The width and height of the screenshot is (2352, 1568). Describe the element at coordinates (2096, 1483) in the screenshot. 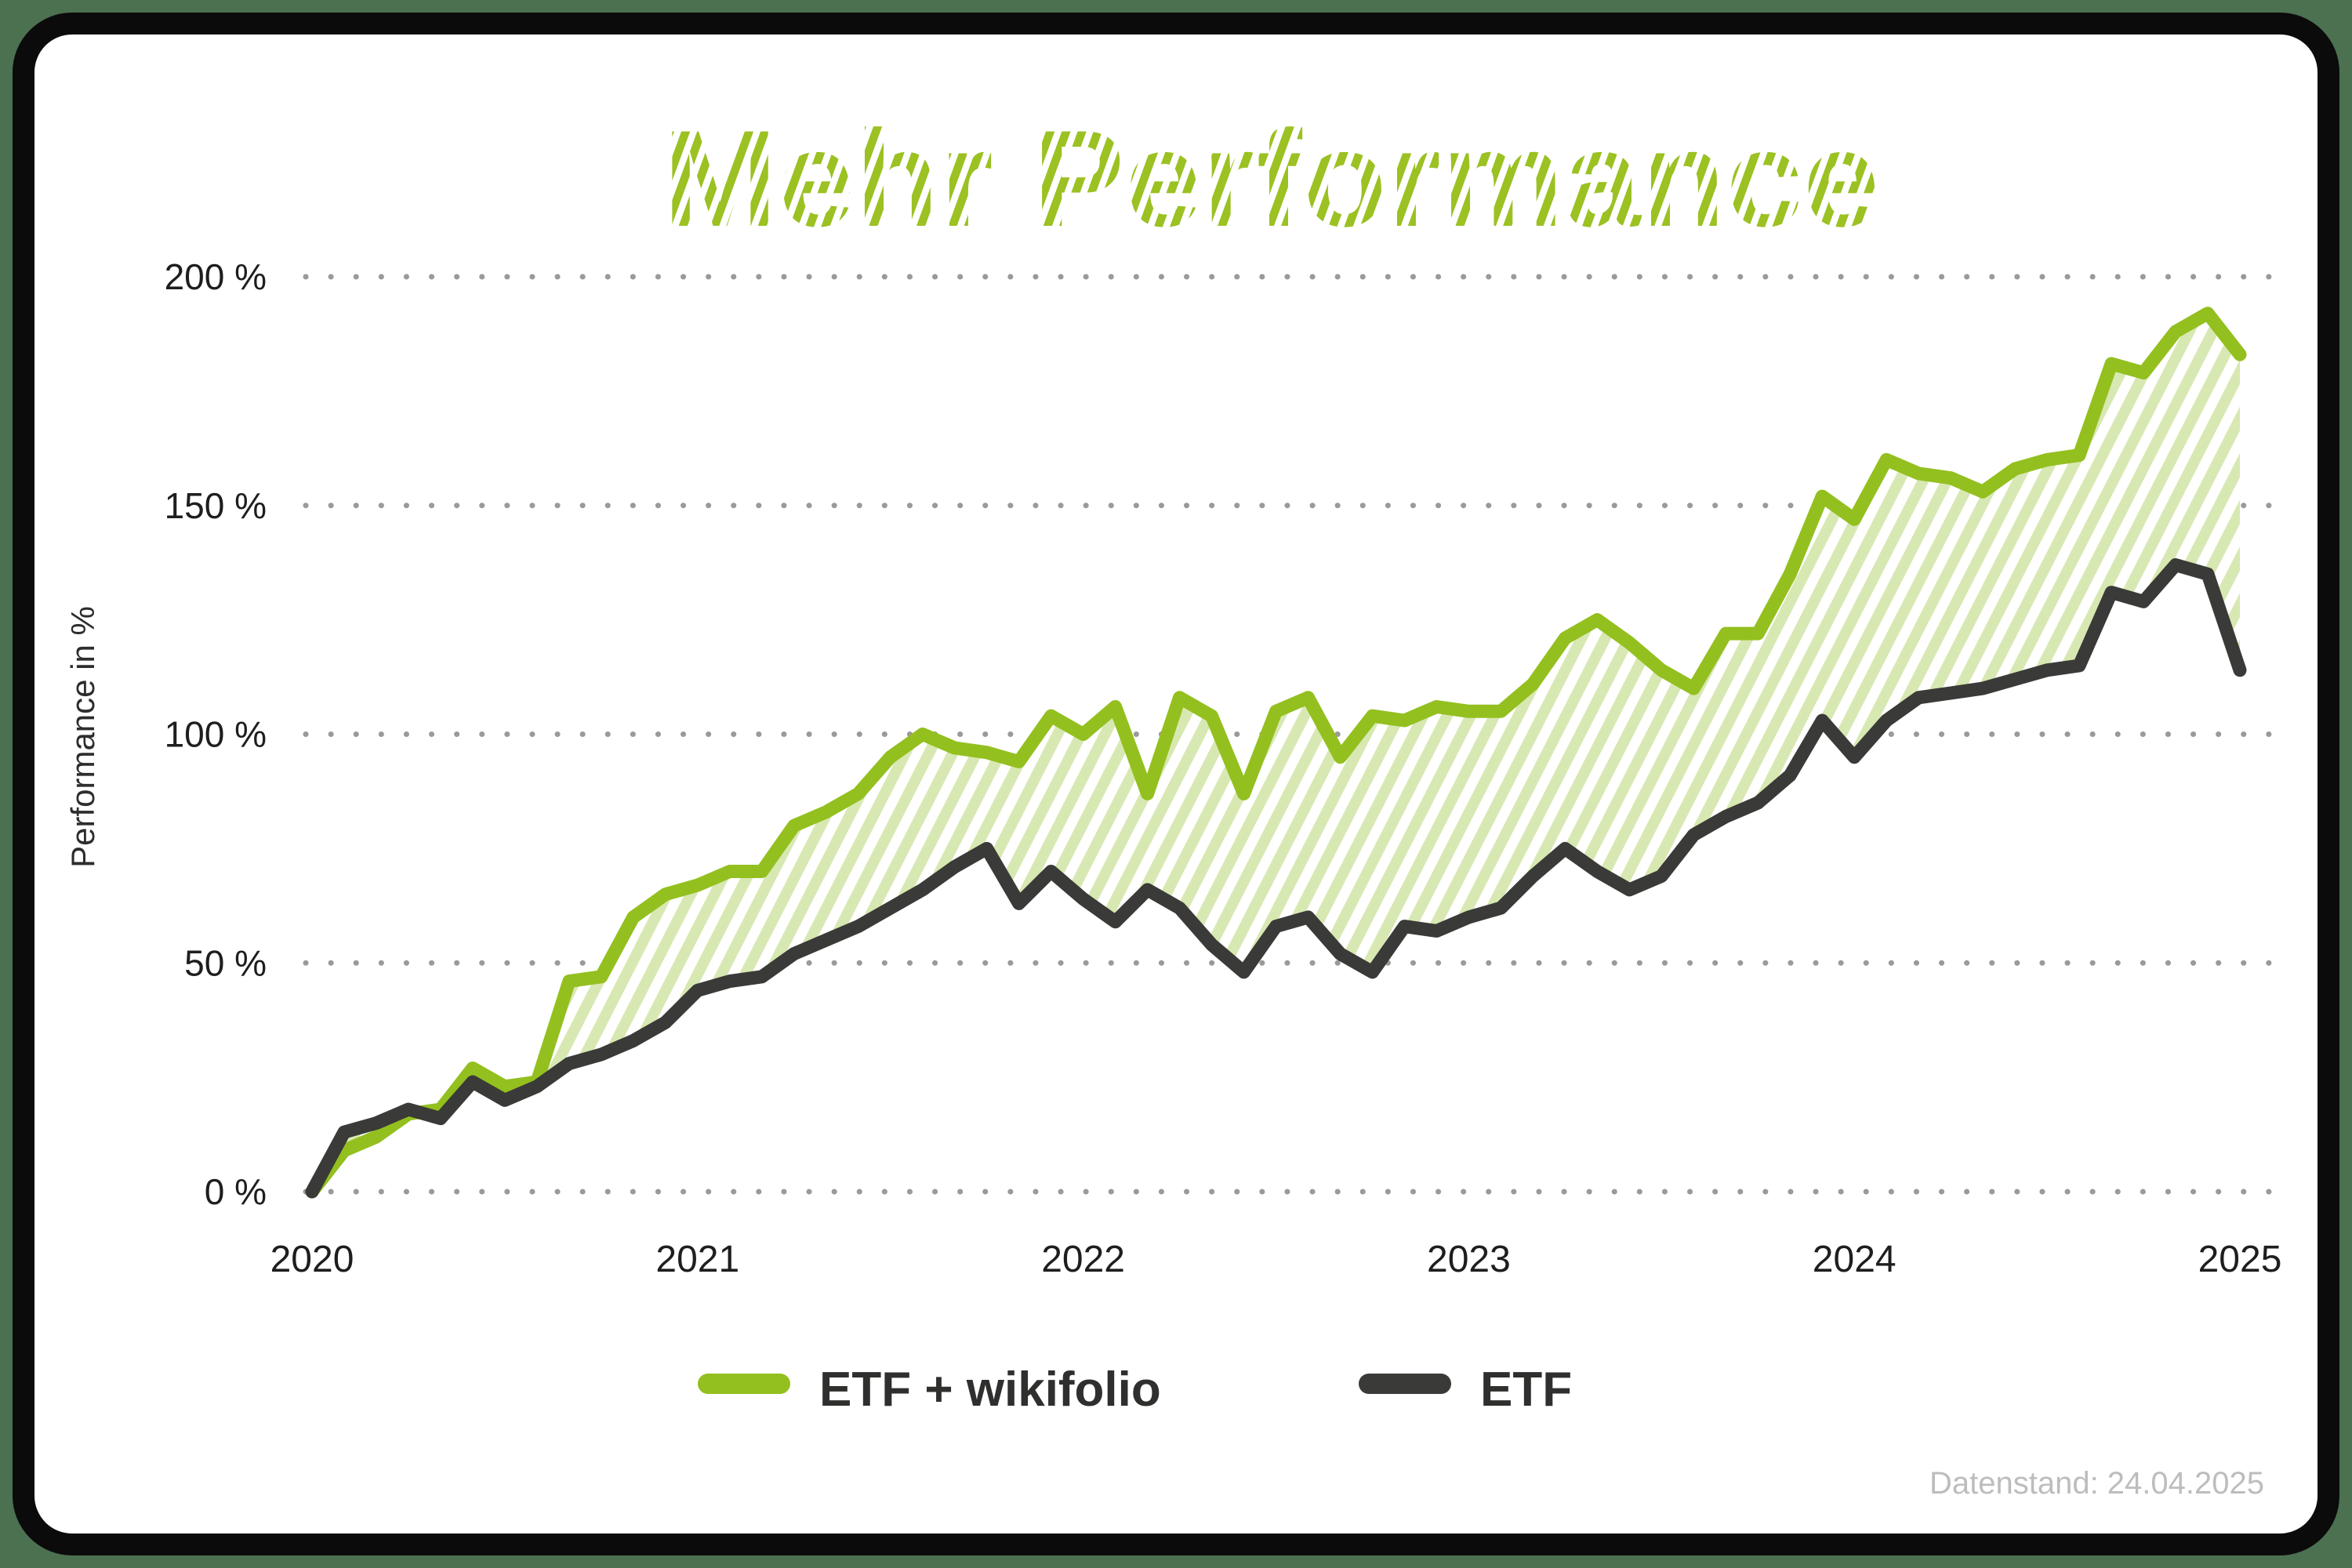

I see `data-status-footnote: Datenstand: 24.04.2025` at that location.